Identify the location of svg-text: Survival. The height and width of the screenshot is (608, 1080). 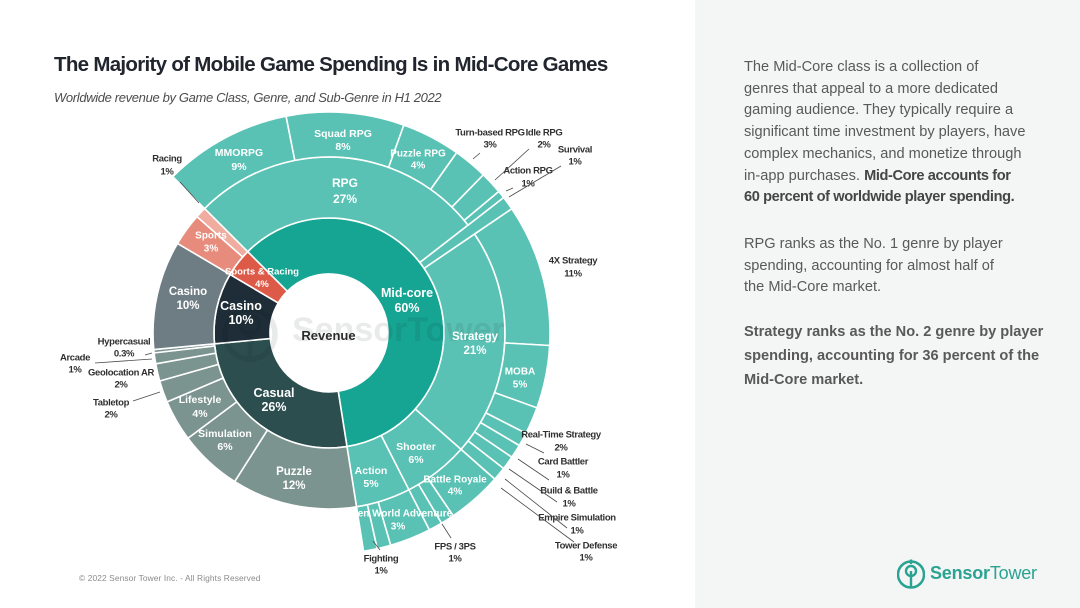
(575, 150).